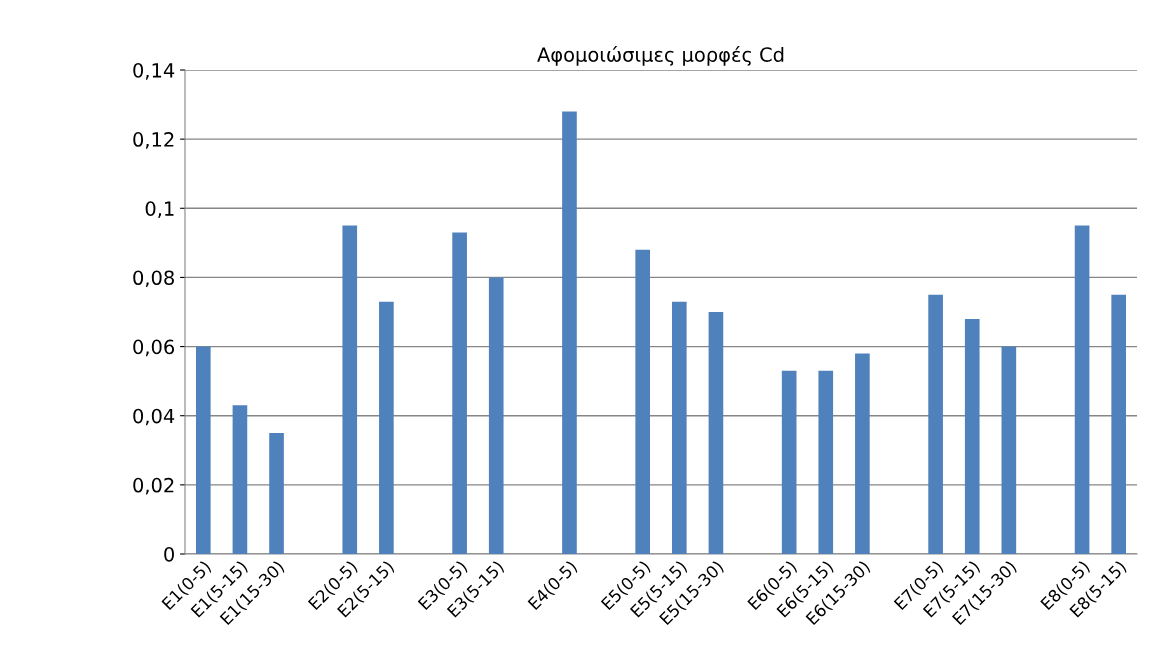  What do you see at coordinates (154, 348) in the screenshot?
I see `y-tick-label: 0,06` at bounding box center [154, 348].